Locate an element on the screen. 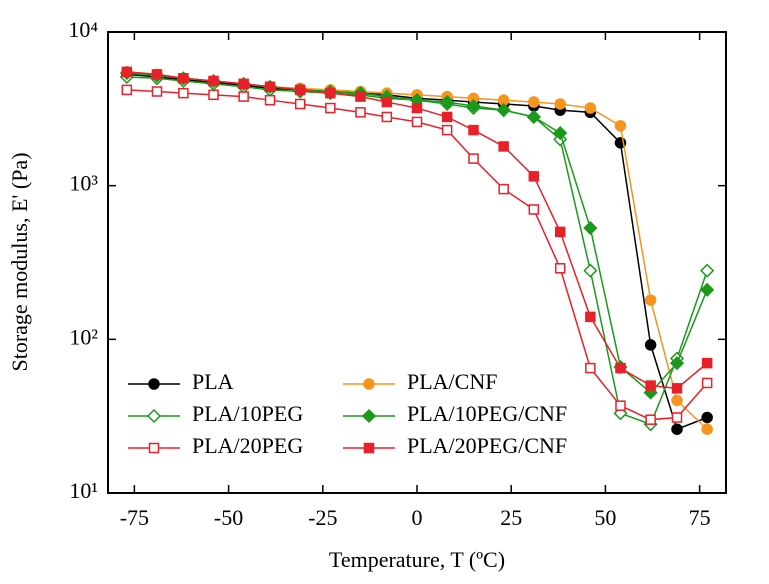 The image size is (769, 584). x-tick-label: -25 is located at coordinates (322, 517).